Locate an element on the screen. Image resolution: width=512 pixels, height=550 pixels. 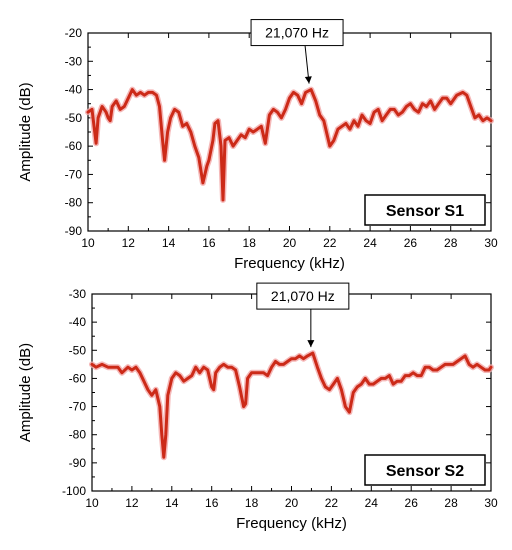
y-tick-label: -20 is located at coordinates (74, 33).